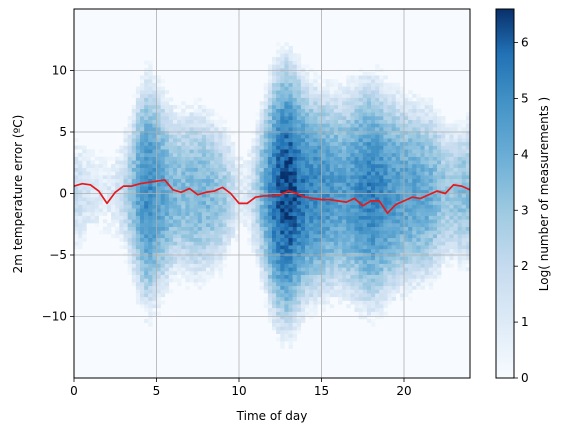 The height and width of the screenshot is (436, 561). I want to click on mean-error-series, so click(272, 197).